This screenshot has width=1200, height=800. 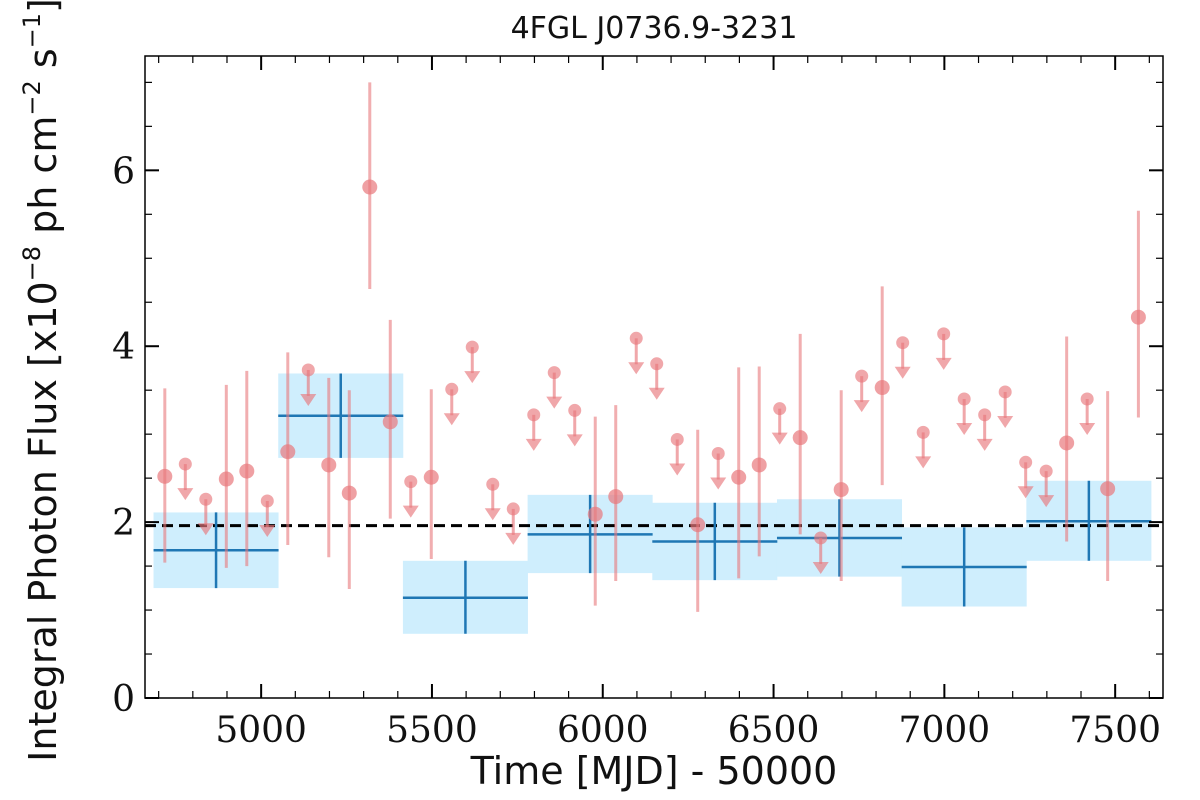 What do you see at coordinates (43, 521) in the screenshot?
I see `y-axis-label-text-1: Integral Photon Flux [x10` at bounding box center [43, 521].